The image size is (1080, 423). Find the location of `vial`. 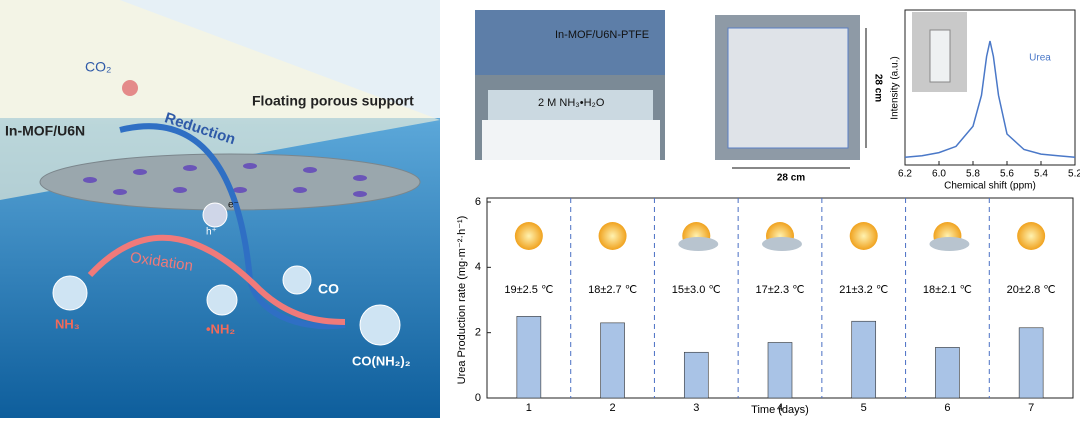

vial is located at coordinates (940, 56).